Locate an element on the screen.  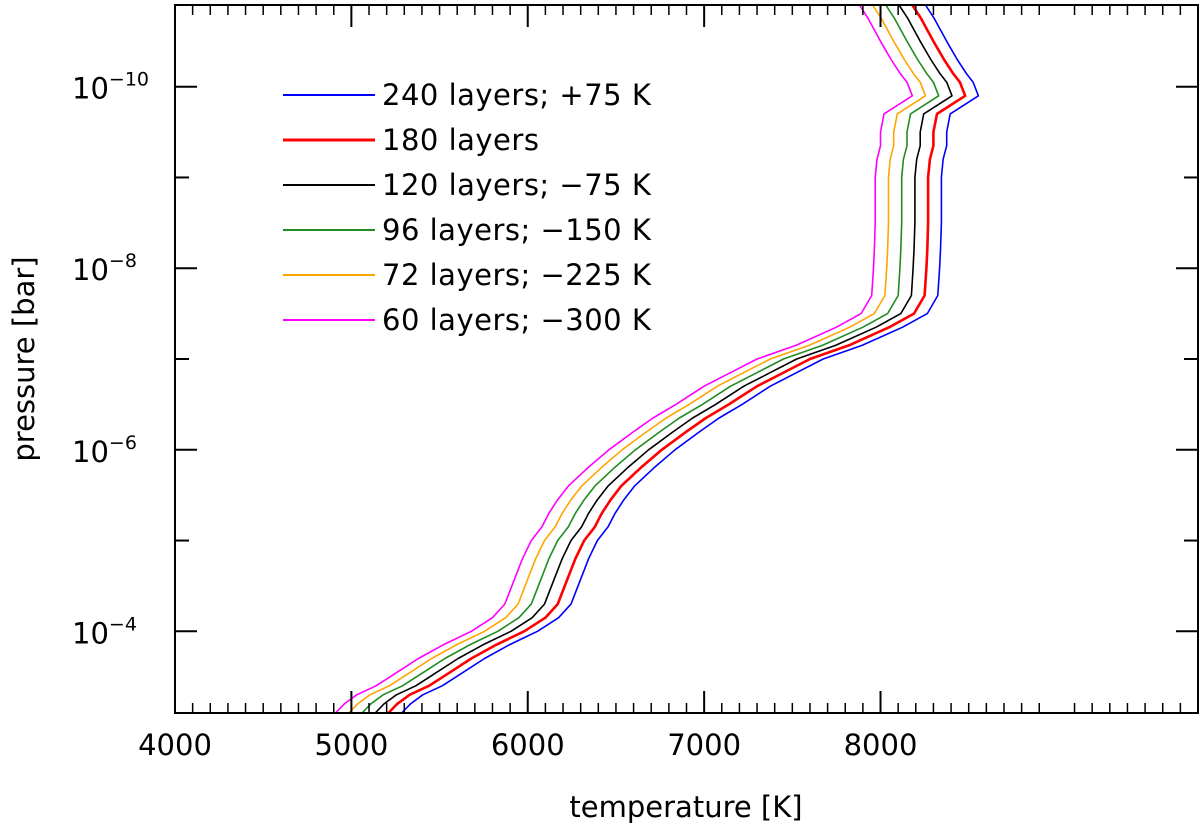
legend-entry: 240 layers; +75 K is located at coordinates (467, 95).